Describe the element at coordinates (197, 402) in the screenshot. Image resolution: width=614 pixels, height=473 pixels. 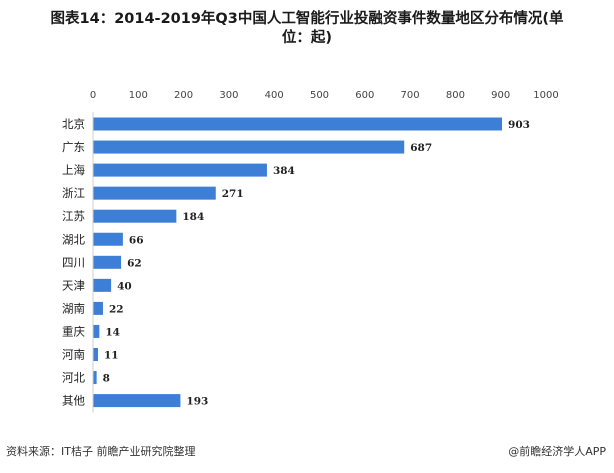
I see `value-label: 193` at that location.